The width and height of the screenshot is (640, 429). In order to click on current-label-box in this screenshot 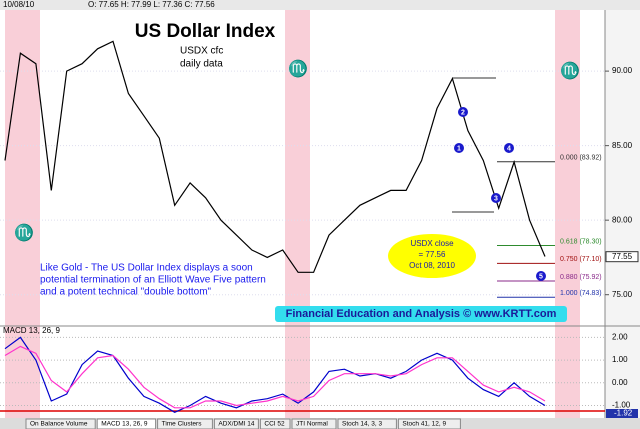, I will do `click(622, 413)`.